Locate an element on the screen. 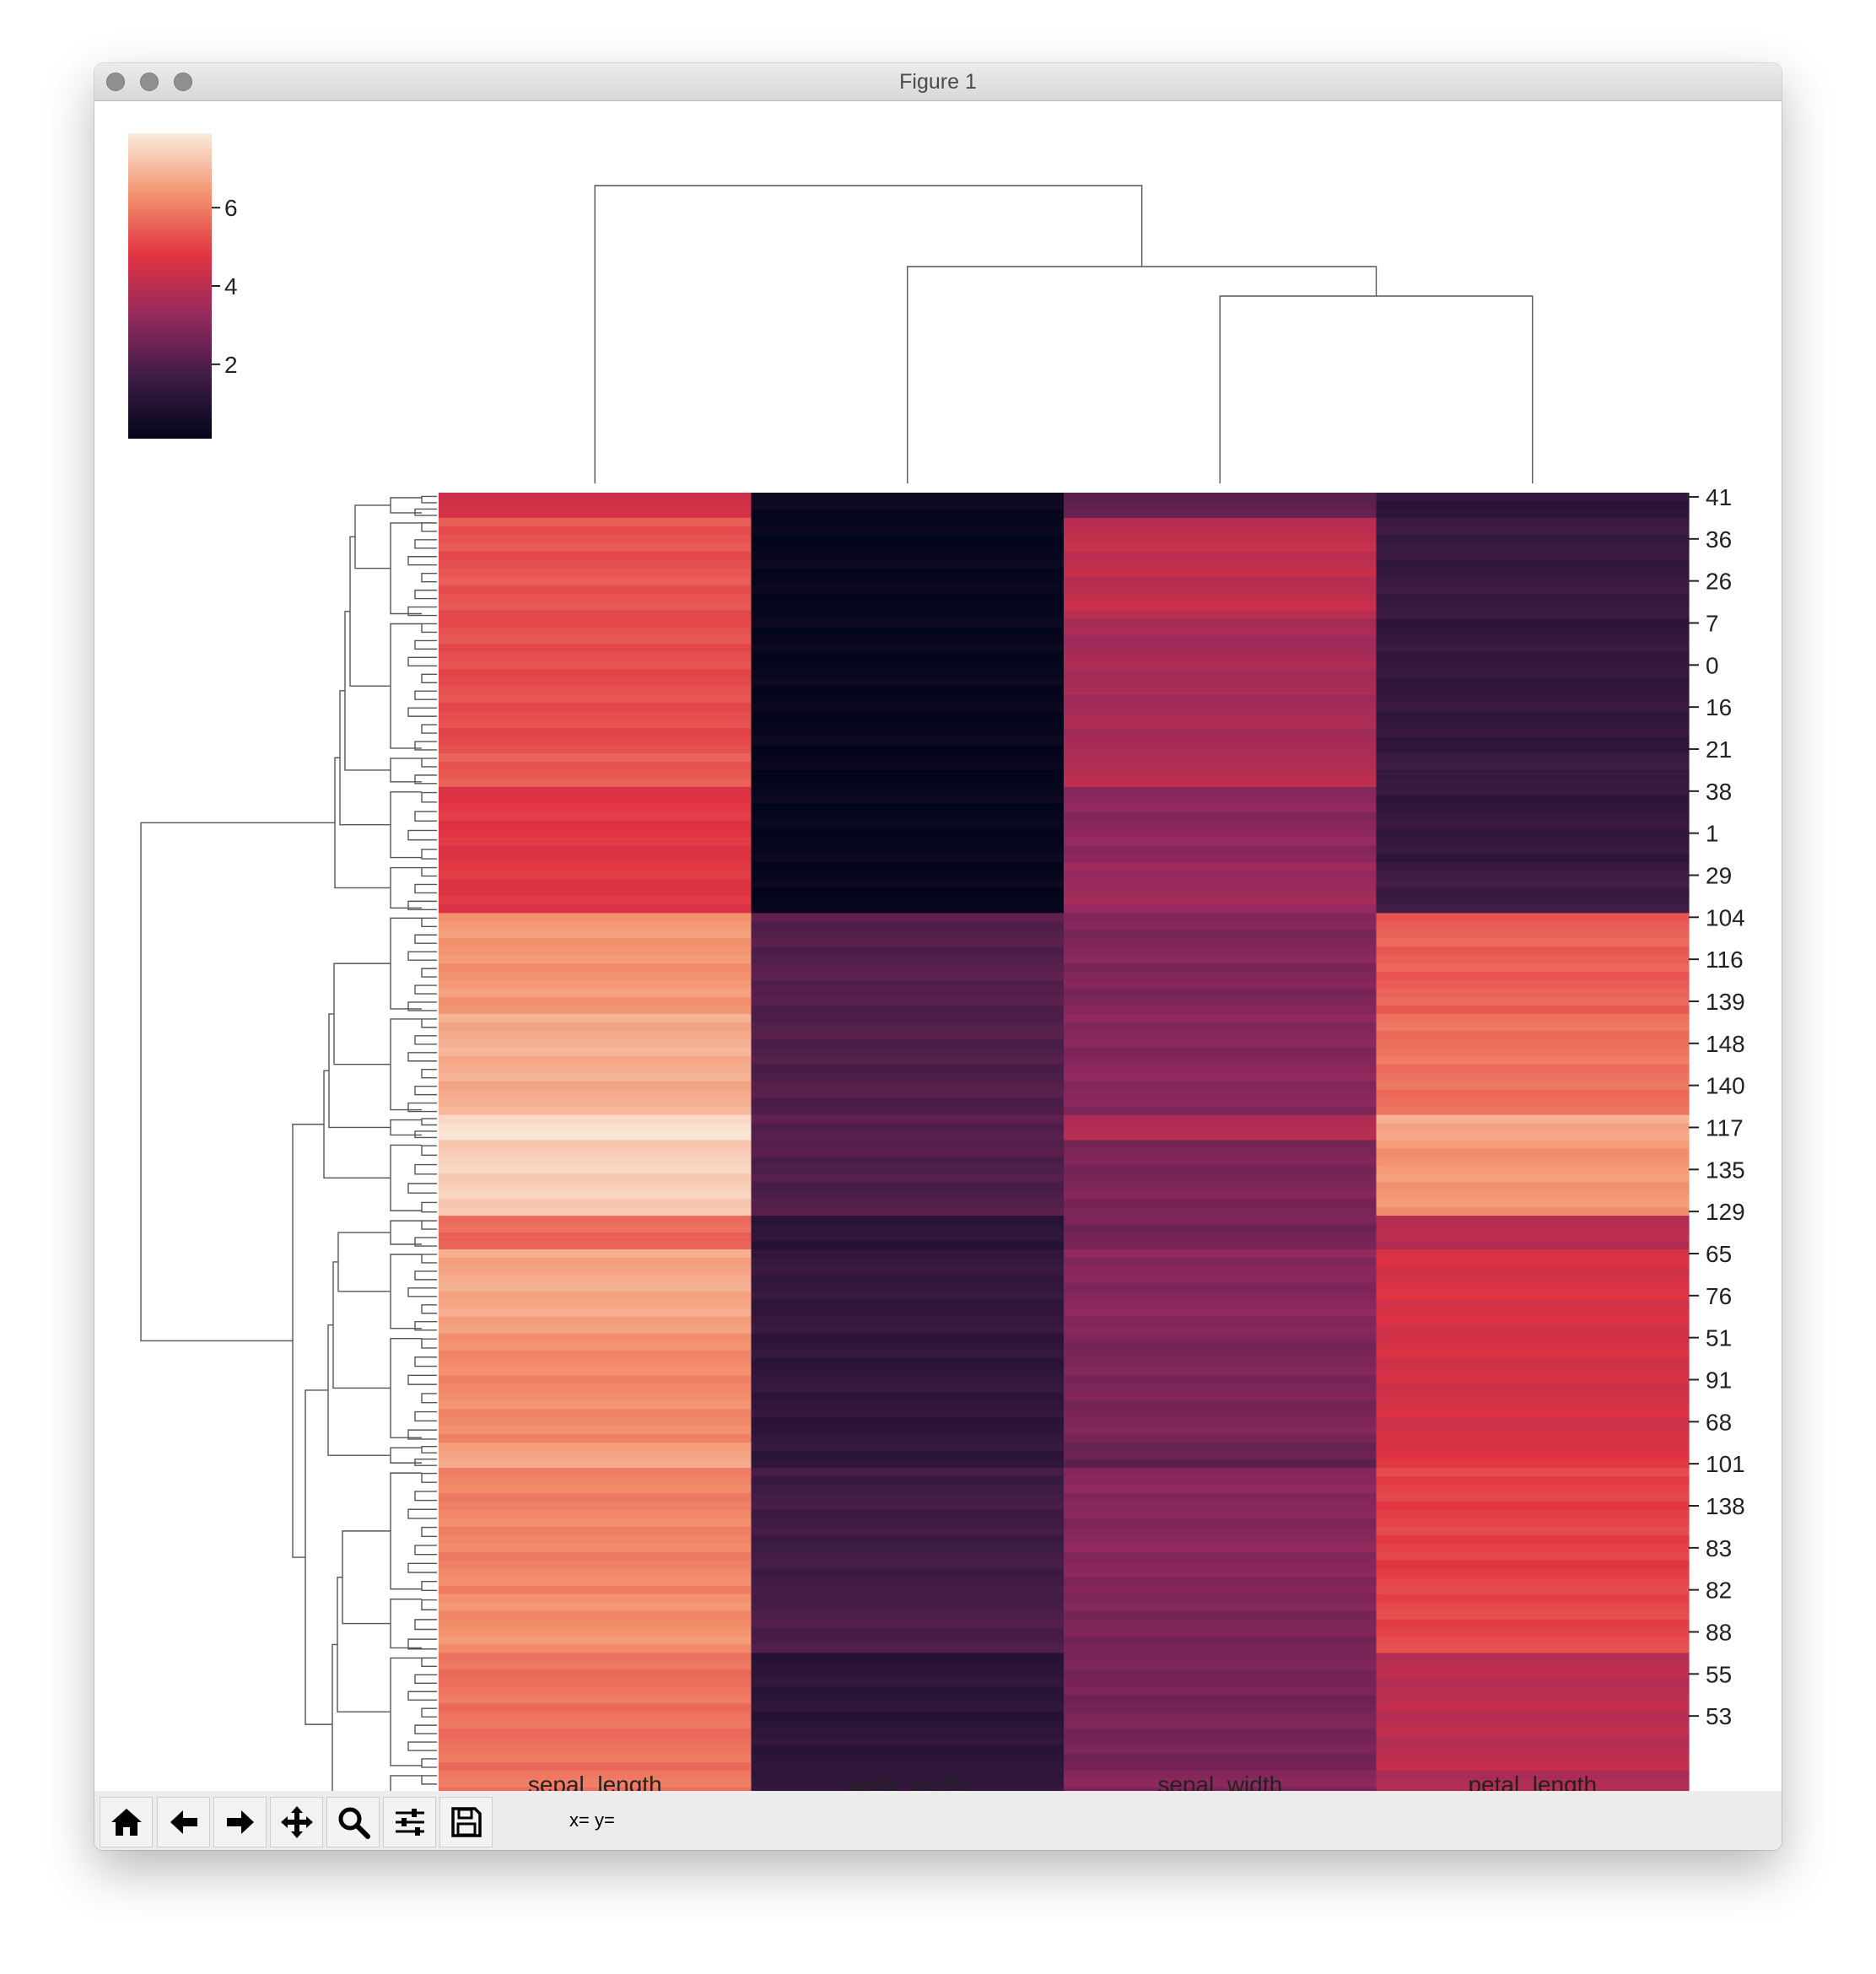  row-tick-label: 0 is located at coordinates (1712, 665).